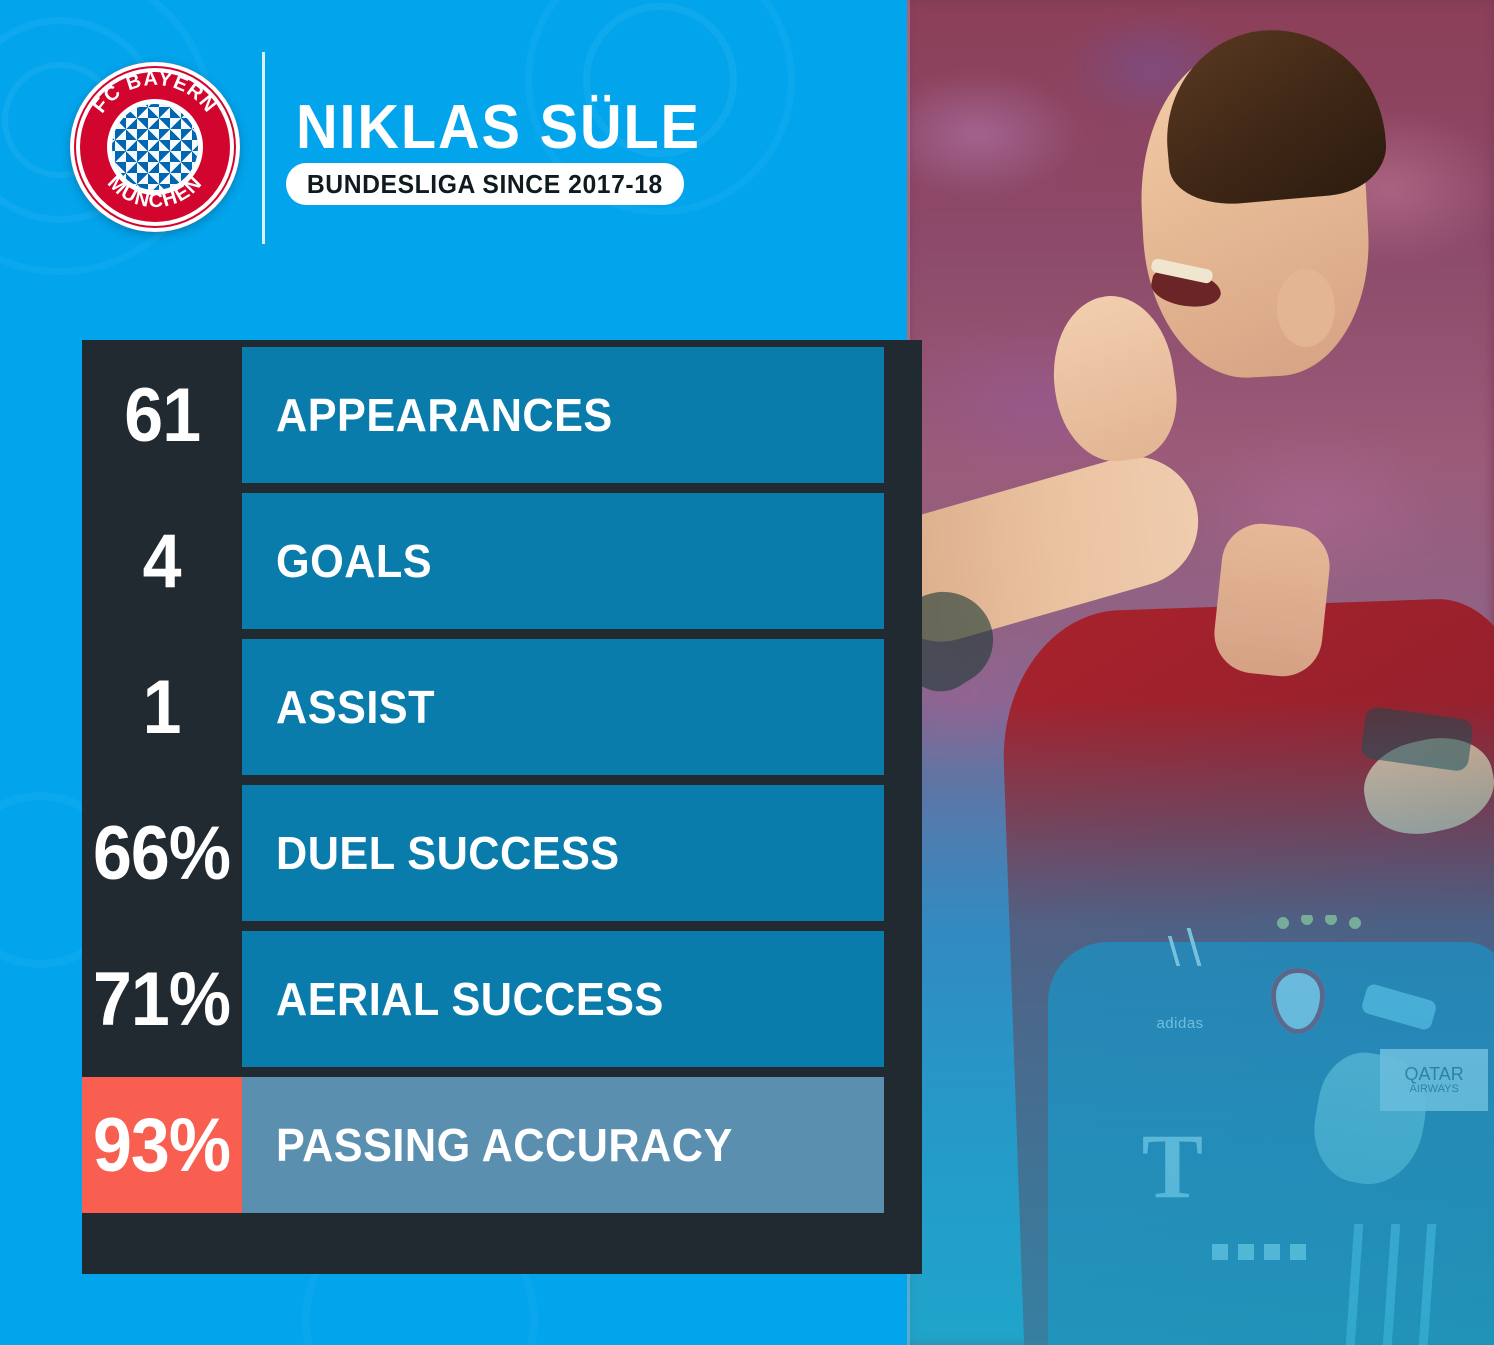 Image resolution: width=1494 pixels, height=1345 pixels. I want to click on stat-label-bar: PASSING ACCURACY, so click(563, 1145).